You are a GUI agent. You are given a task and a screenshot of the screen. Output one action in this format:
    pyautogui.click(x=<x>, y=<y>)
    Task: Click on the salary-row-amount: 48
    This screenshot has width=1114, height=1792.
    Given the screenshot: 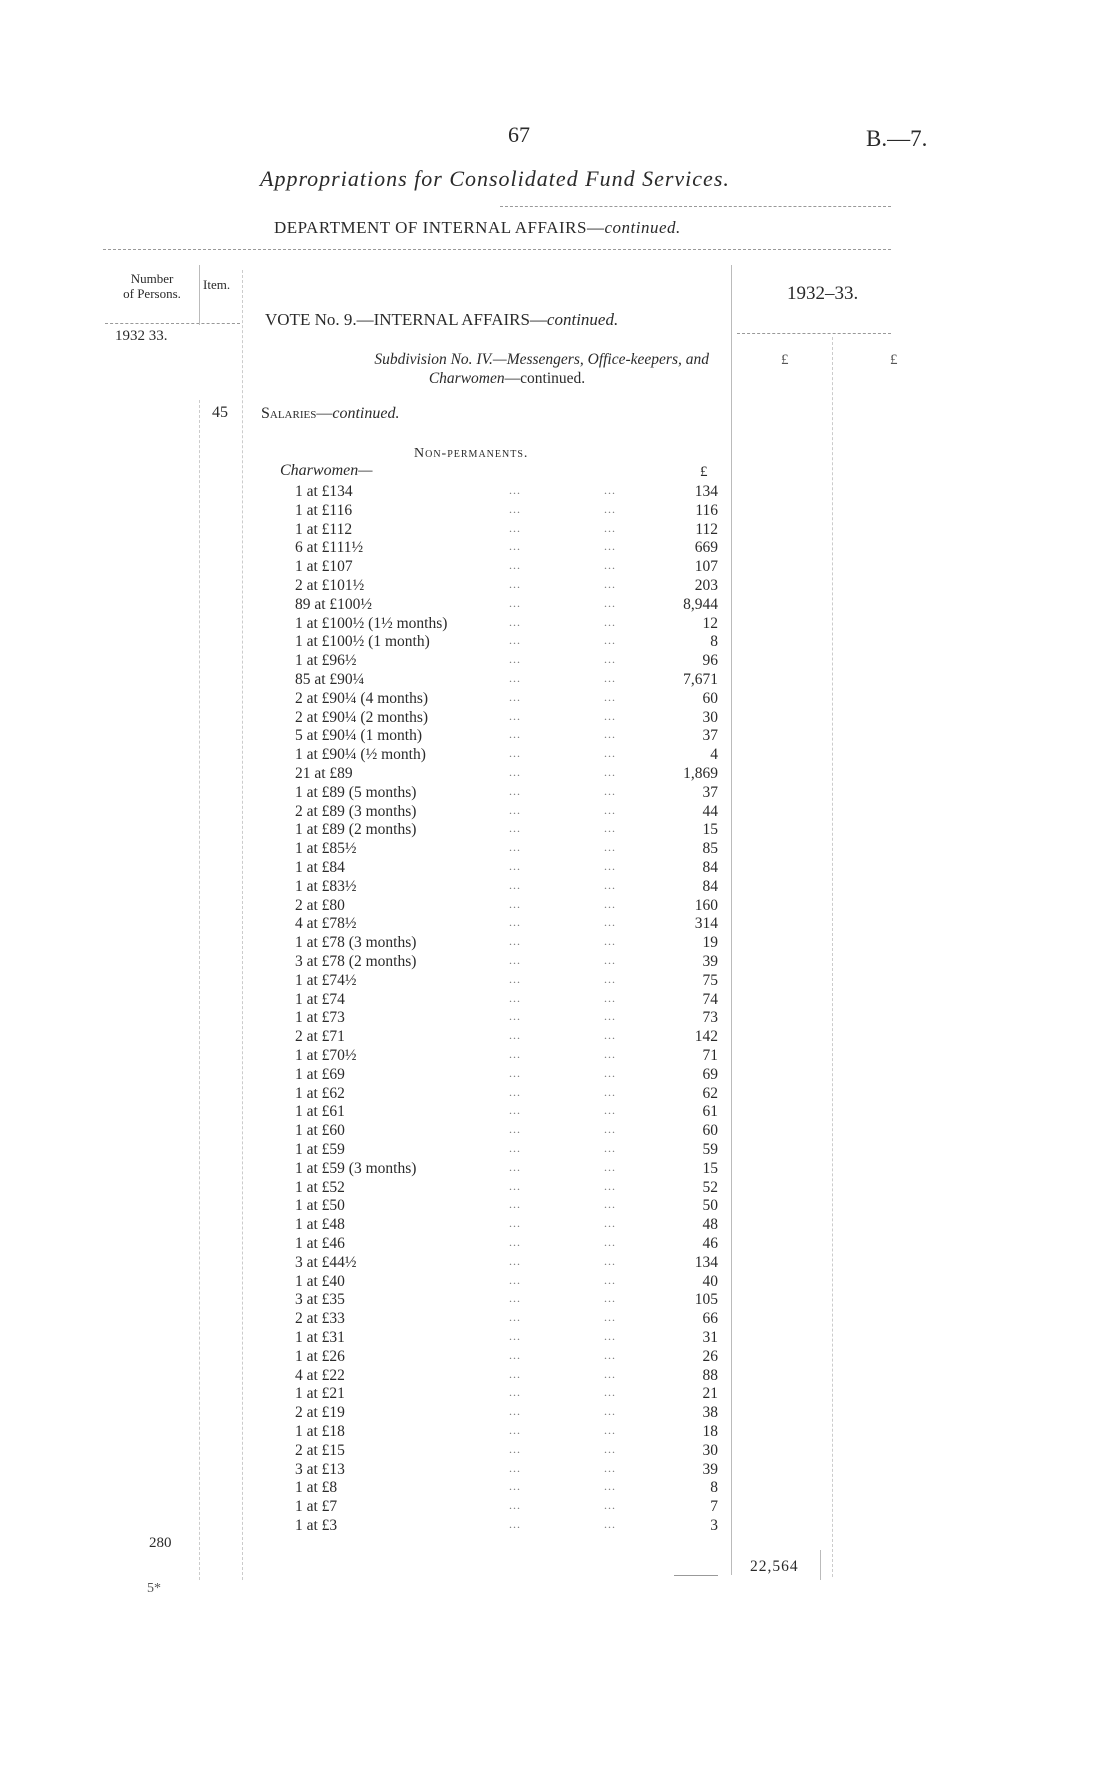 What is the action you would take?
    pyautogui.click(x=710, y=1225)
    